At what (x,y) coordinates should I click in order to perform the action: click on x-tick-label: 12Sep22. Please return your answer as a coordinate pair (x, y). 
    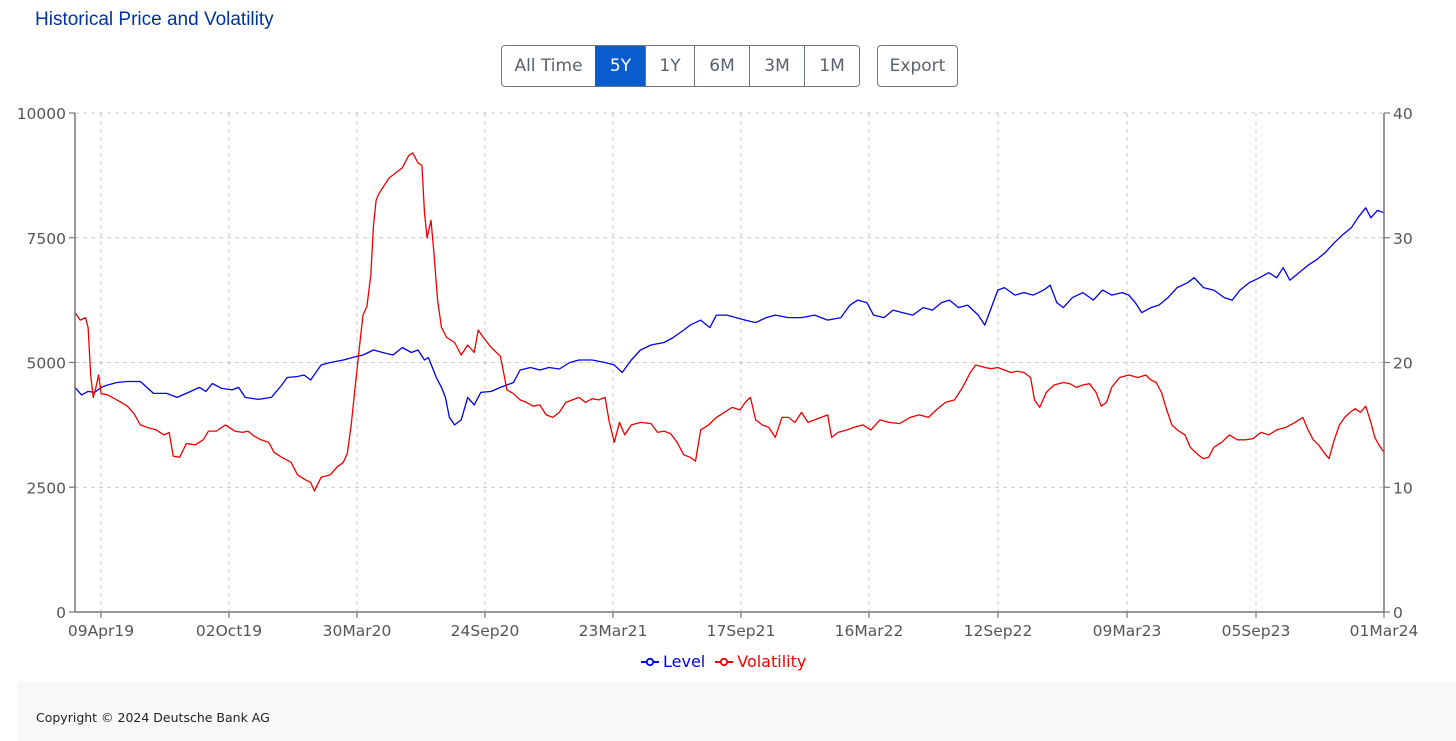
    Looking at the image, I should click on (998, 631).